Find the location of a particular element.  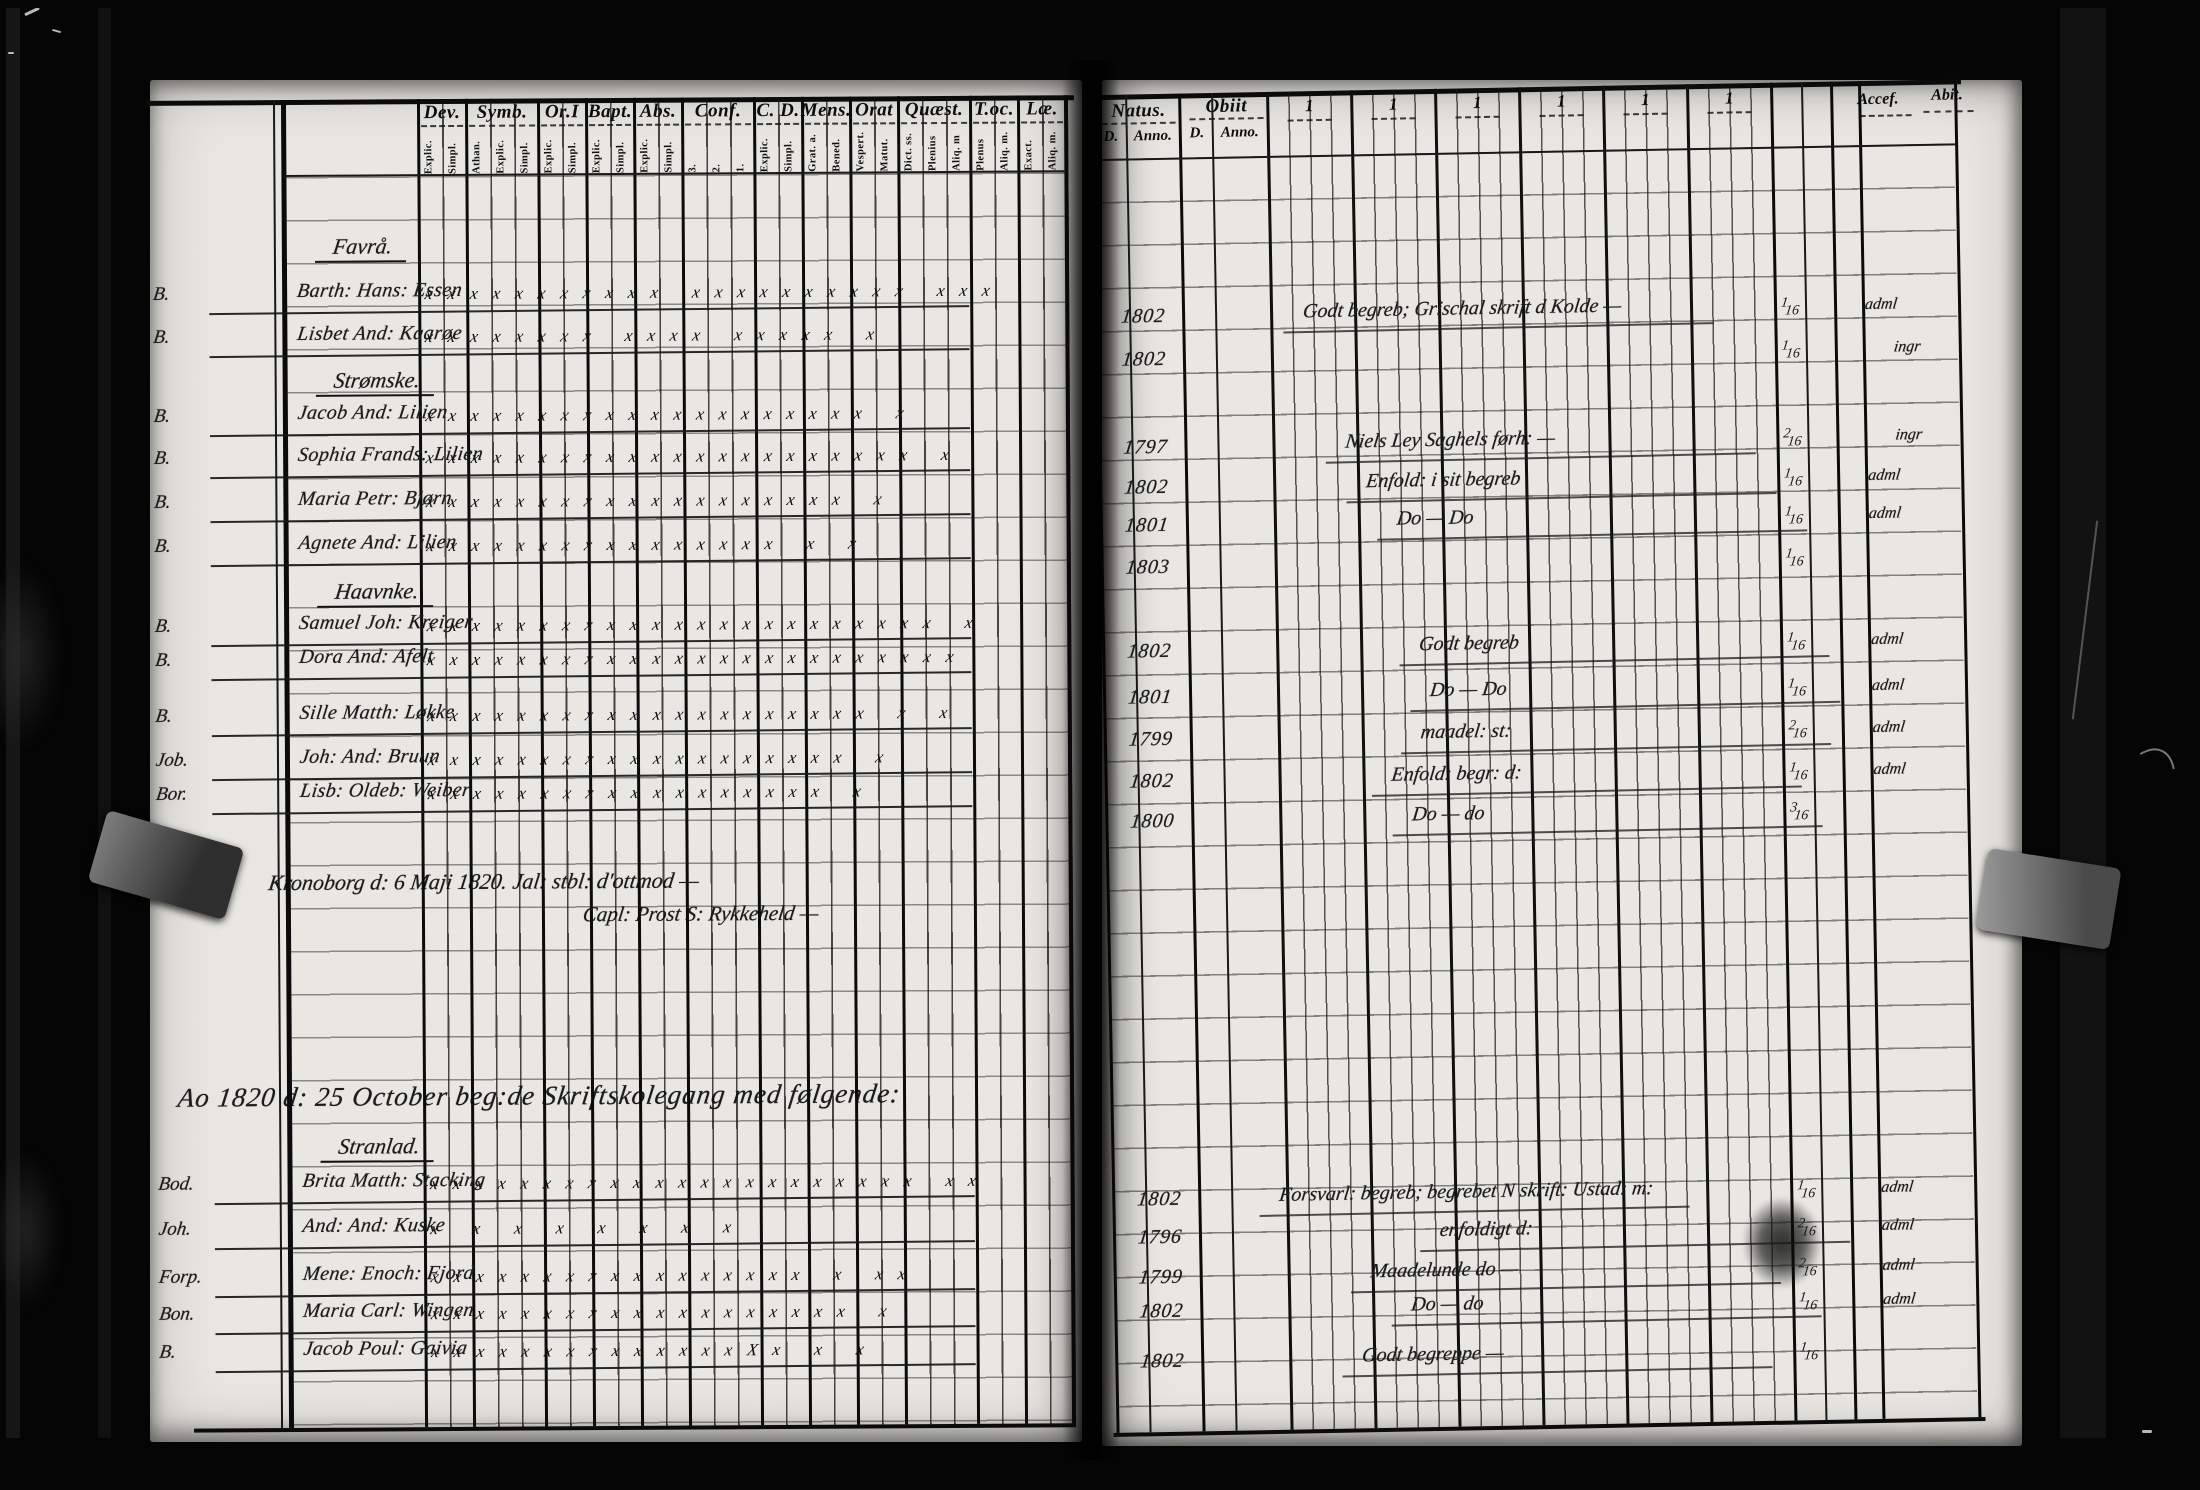

row-marks: xxxxxxxxxxxxxxxxxxxxxx xx is located at coordinates (711, 1182).